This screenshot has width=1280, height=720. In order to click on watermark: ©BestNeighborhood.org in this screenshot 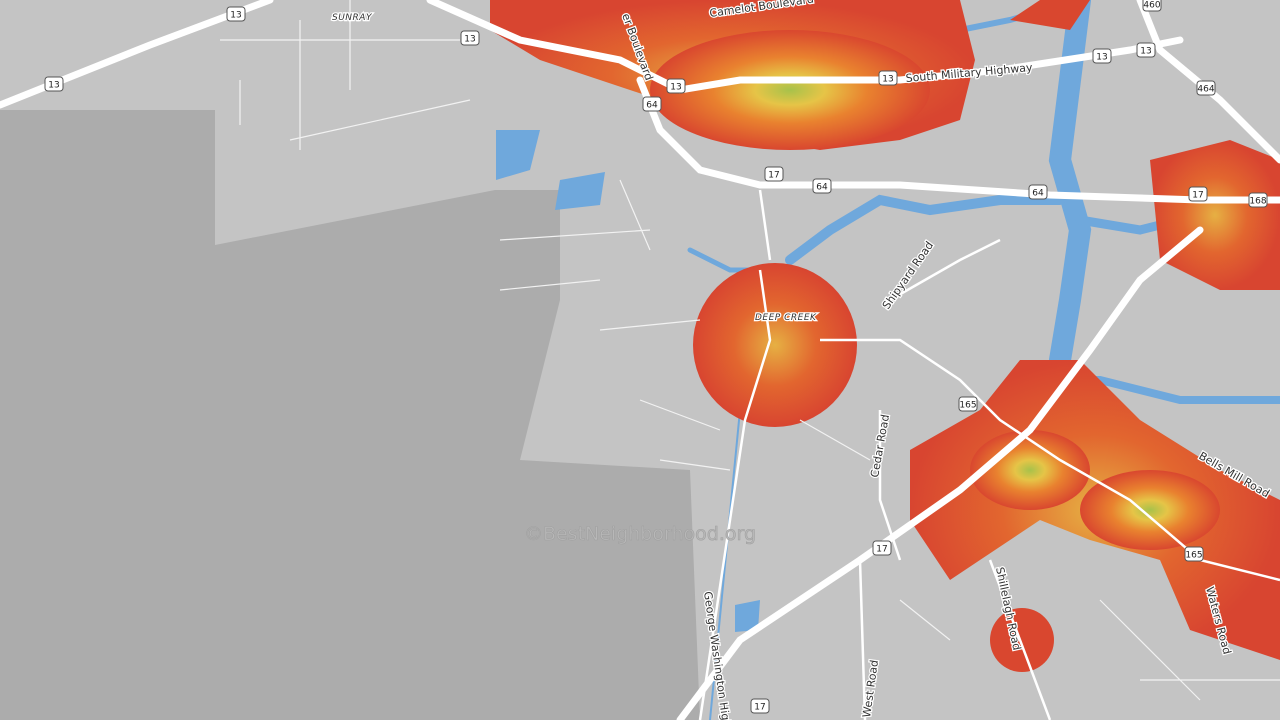, I will do `click(640, 534)`.